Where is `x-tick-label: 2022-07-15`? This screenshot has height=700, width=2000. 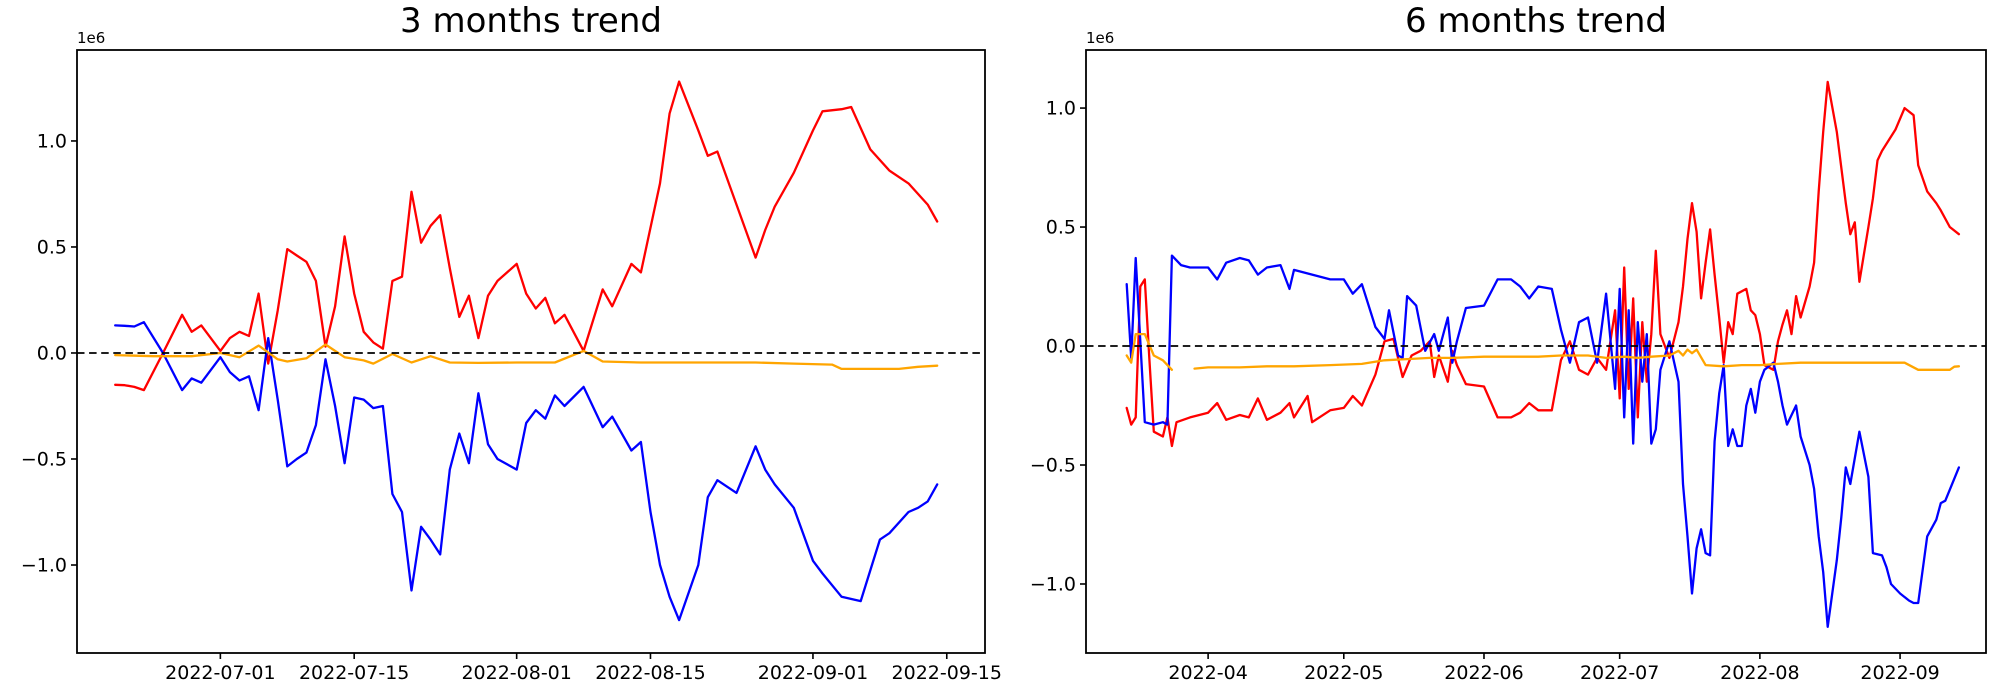 x-tick-label: 2022-07-15 is located at coordinates (354, 673).